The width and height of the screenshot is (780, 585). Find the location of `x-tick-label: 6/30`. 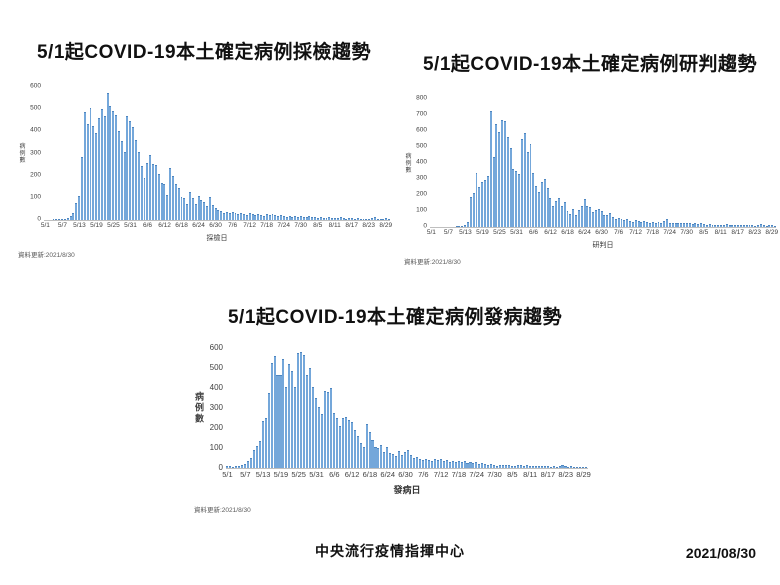

x-tick-label: 6/30 is located at coordinates (405, 474).